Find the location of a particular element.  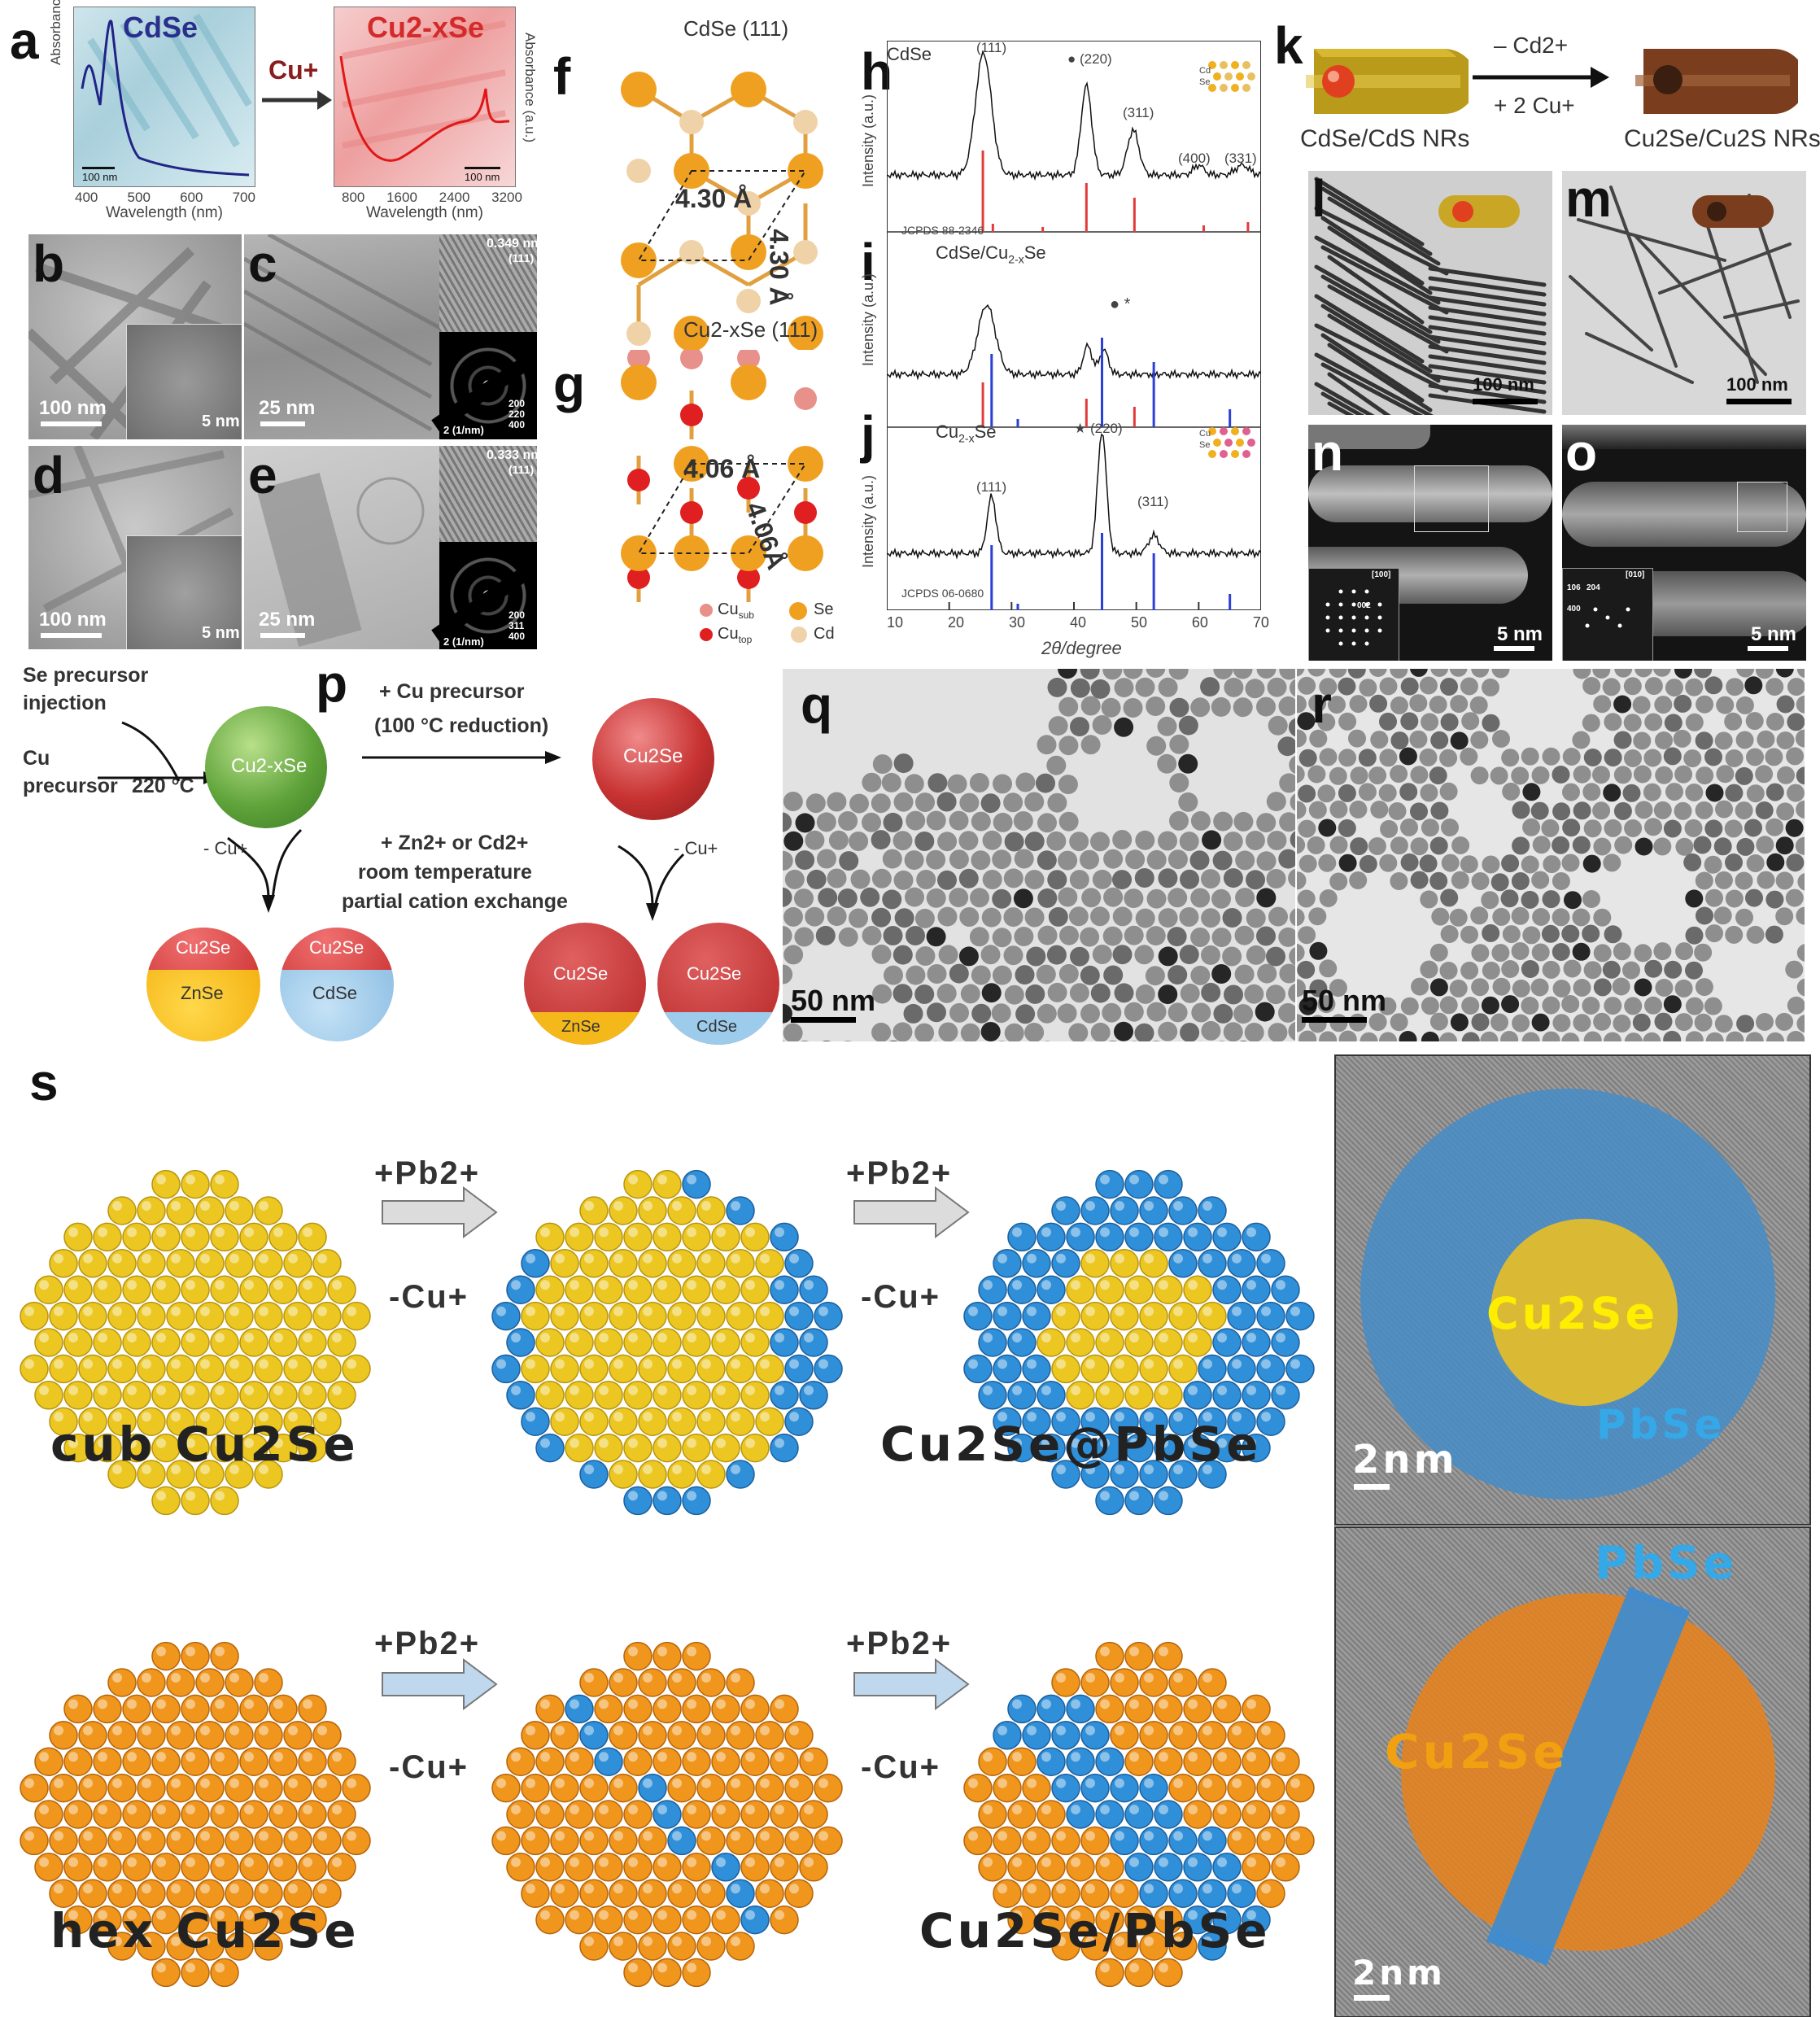

cu-sub-atom is located at coordinates (805, 398).